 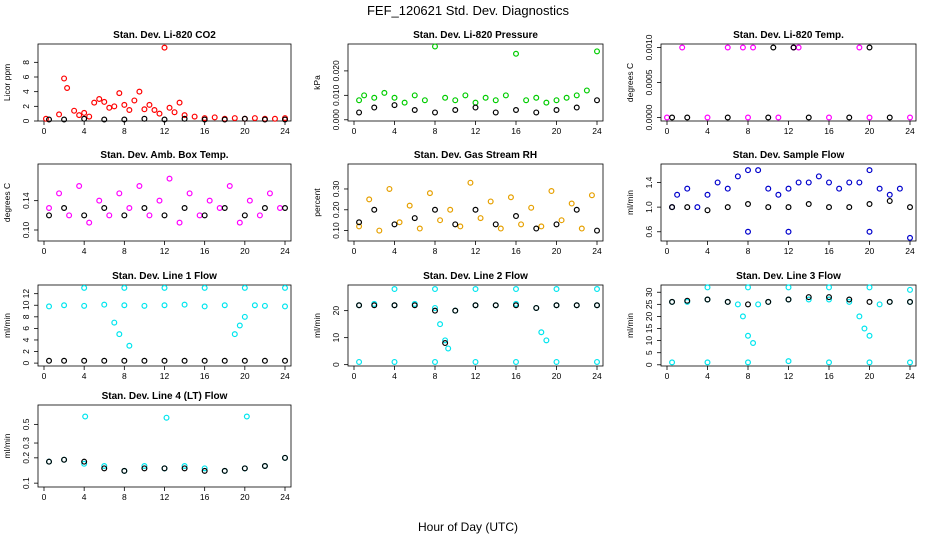 What do you see at coordinates (630, 325) in the screenshot?
I see `y-axis-label: ml/min` at bounding box center [630, 325].